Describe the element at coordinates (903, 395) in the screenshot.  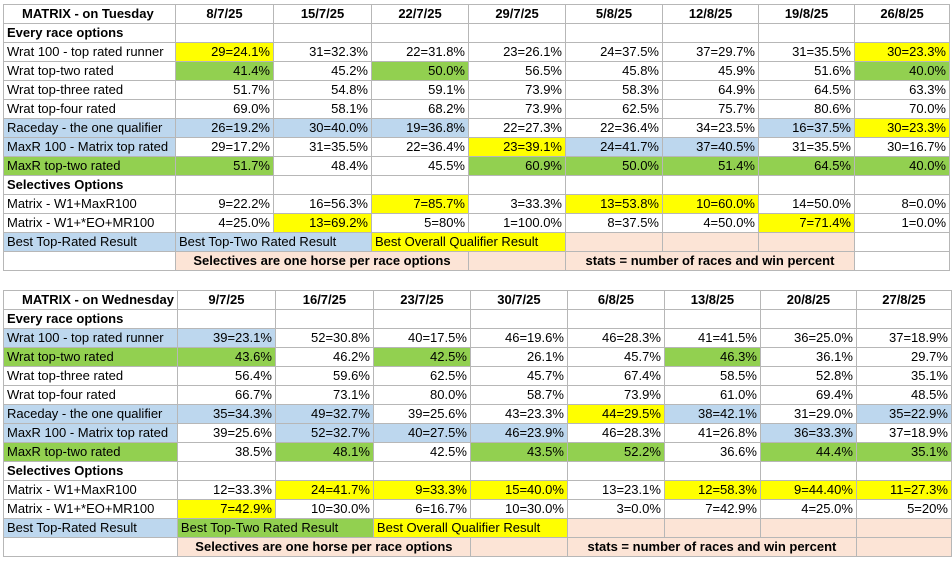
I see `value-cell: 48.5%` at that location.